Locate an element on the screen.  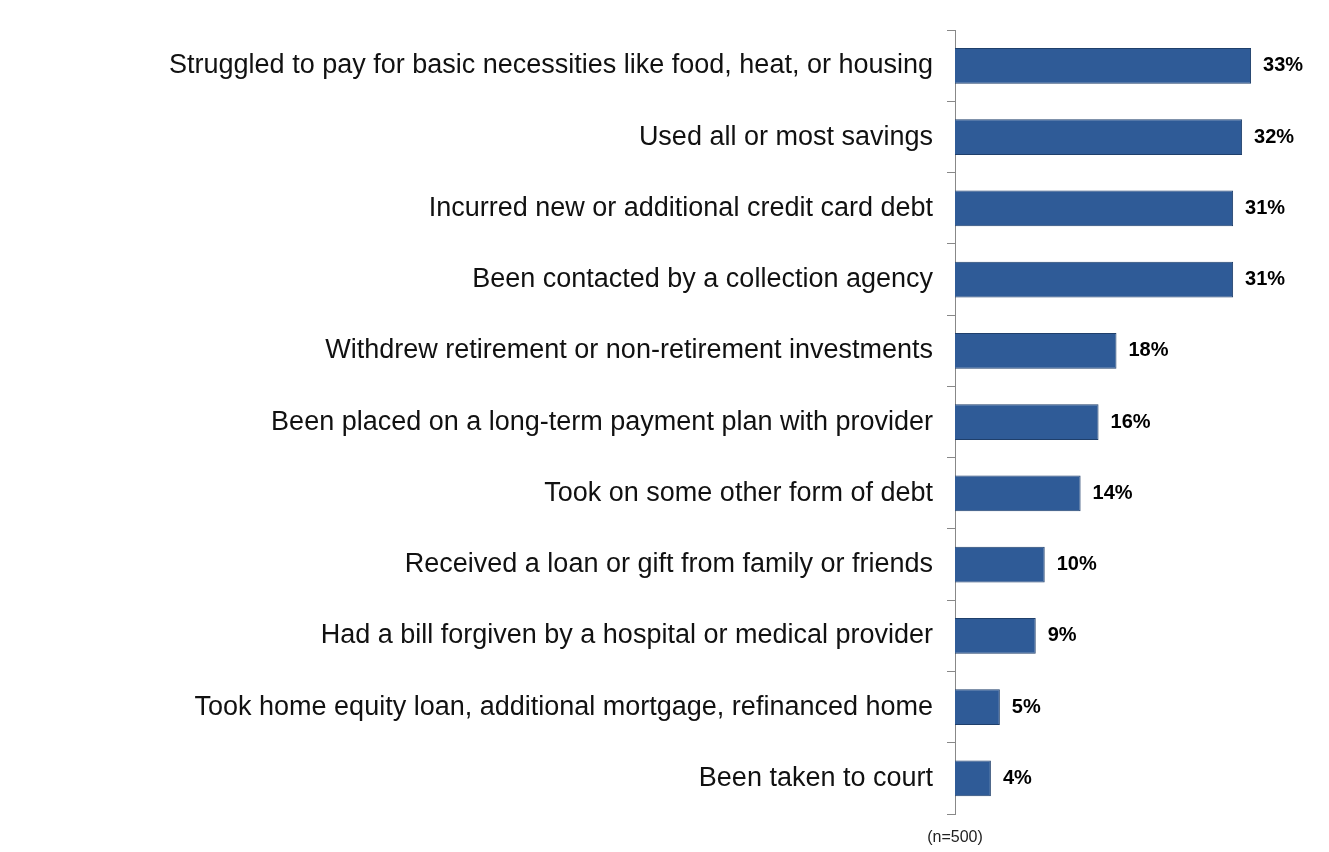
data-label: 10% is located at coordinates (1076, 563).